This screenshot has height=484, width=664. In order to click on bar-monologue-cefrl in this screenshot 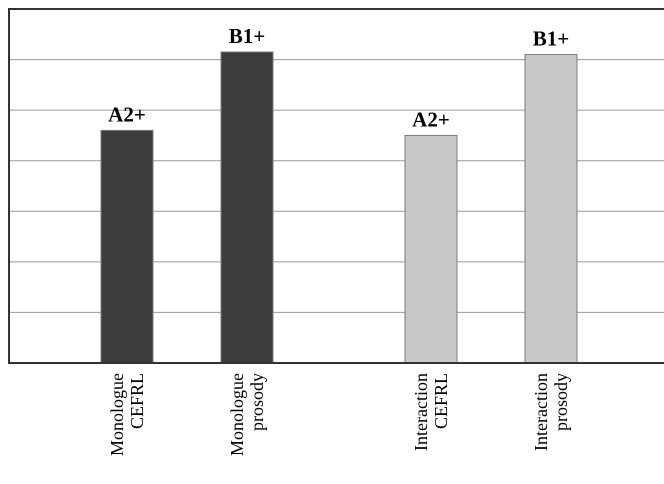, I will do `click(127, 246)`.